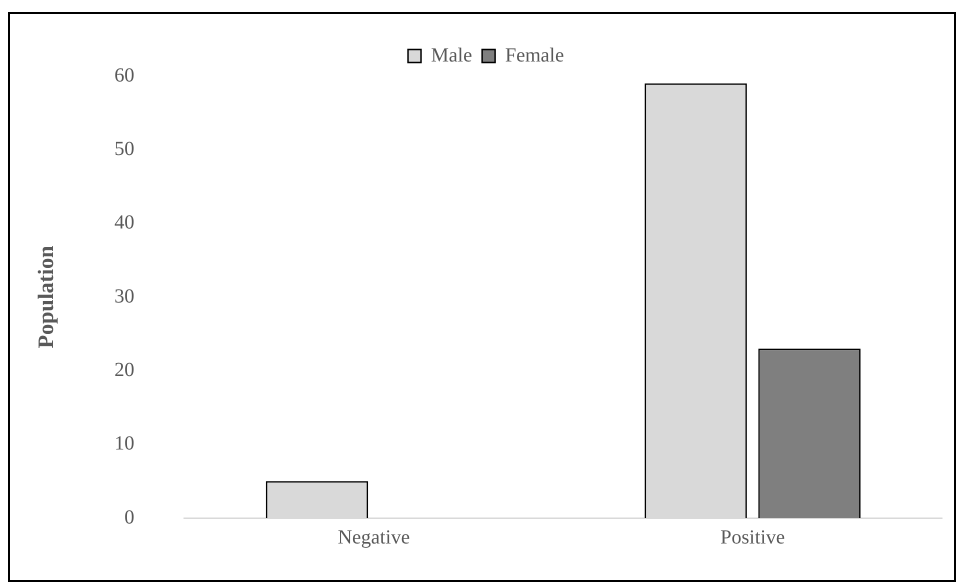 The height and width of the screenshot is (583, 957). What do you see at coordinates (374, 537) in the screenshot?
I see `x-tick-label: Negative` at bounding box center [374, 537].